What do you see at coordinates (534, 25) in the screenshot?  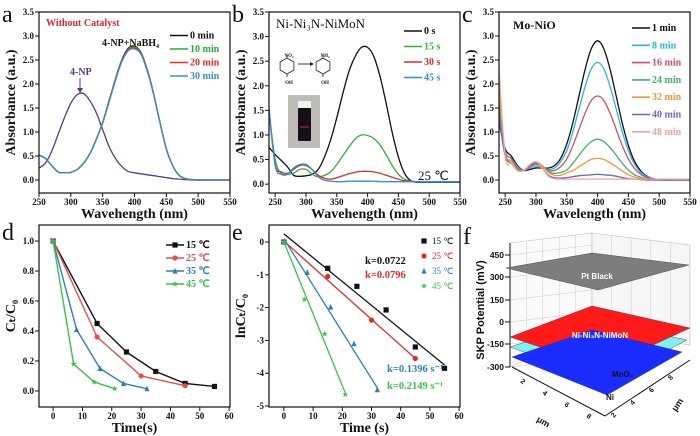 I see `annotation-catalyst-name: Mo-NiO` at bounding box center [534, 25].